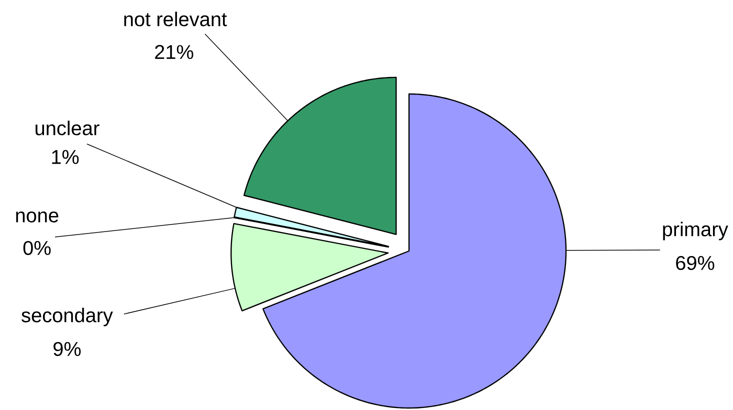  I want to click on slice-label: secondary, so click(67, 317).